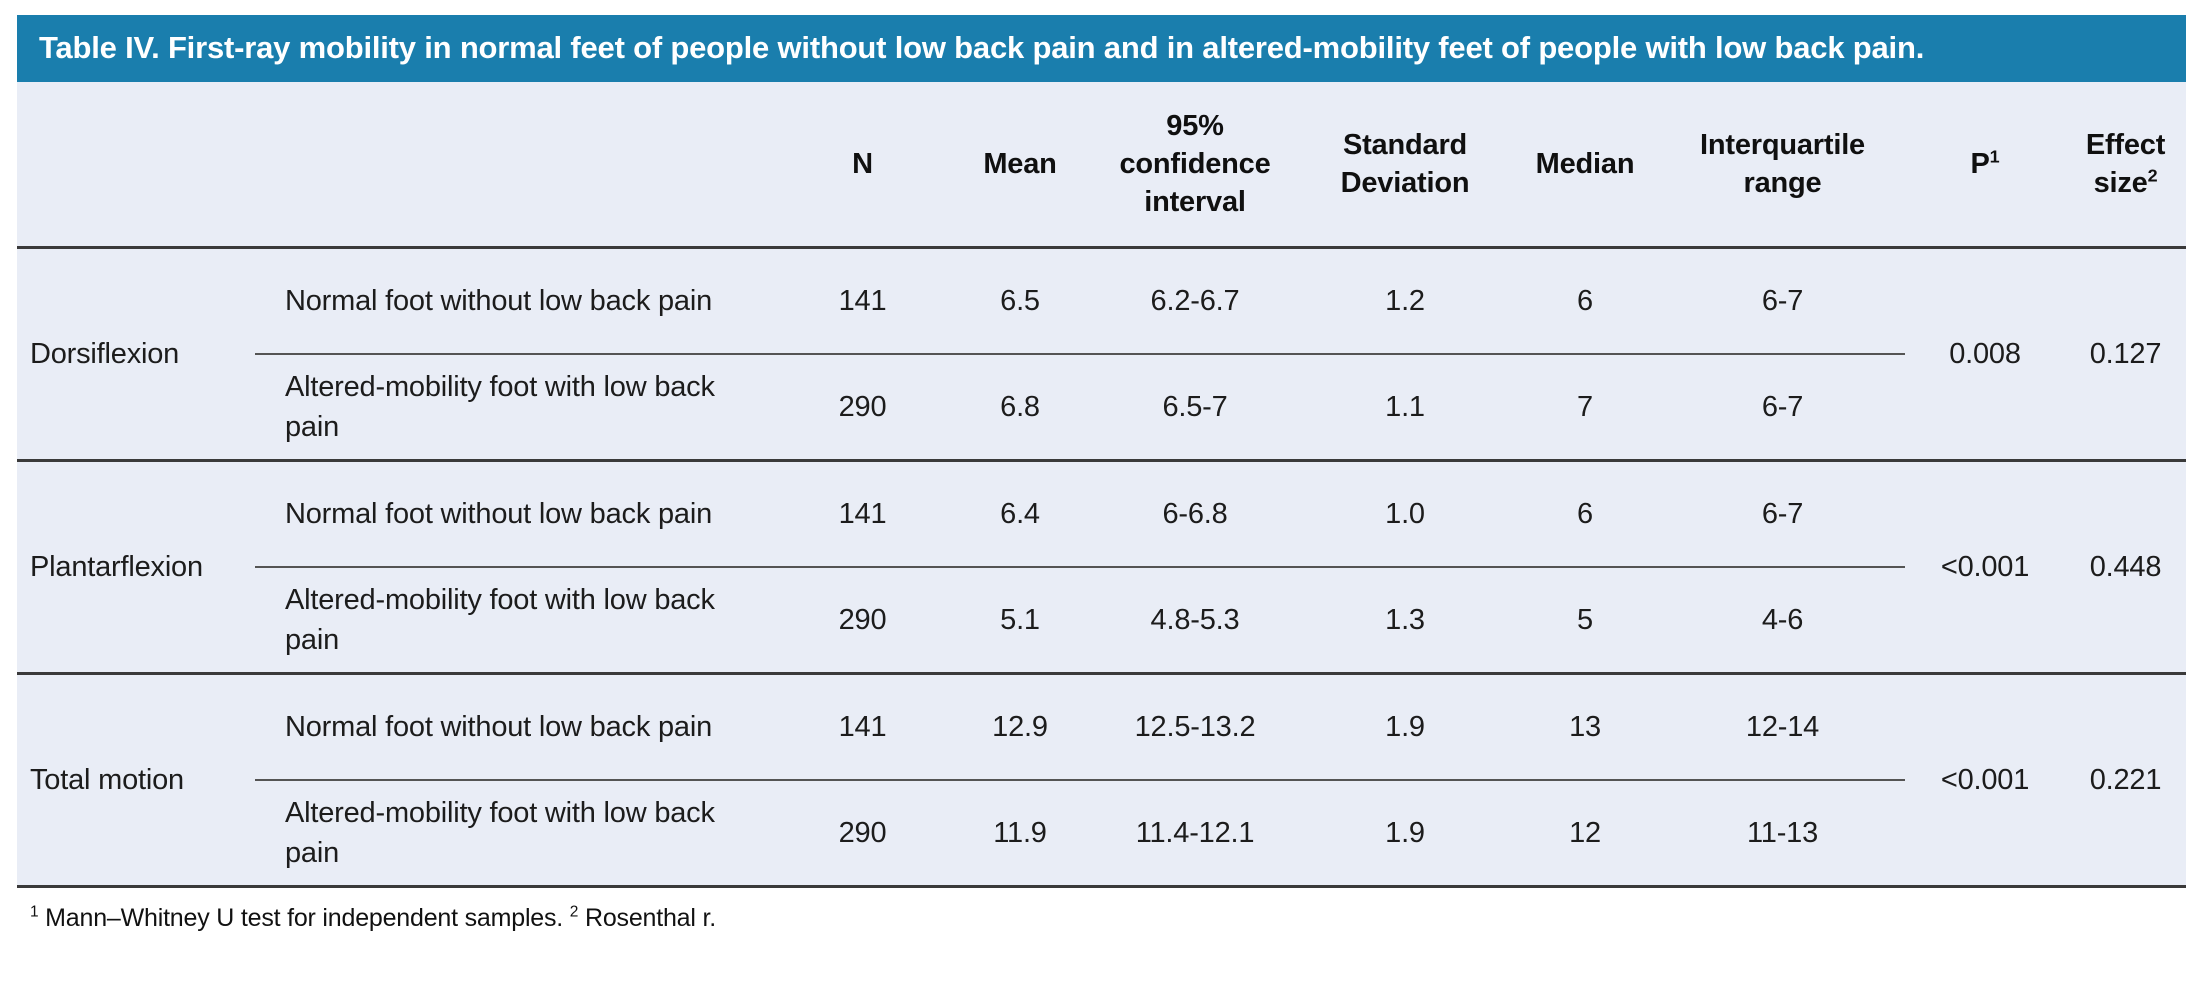  What do you see at coordinates (515, 166) in the screenshot?
I see `header-empty-desc` at bounding box center [515, 166].